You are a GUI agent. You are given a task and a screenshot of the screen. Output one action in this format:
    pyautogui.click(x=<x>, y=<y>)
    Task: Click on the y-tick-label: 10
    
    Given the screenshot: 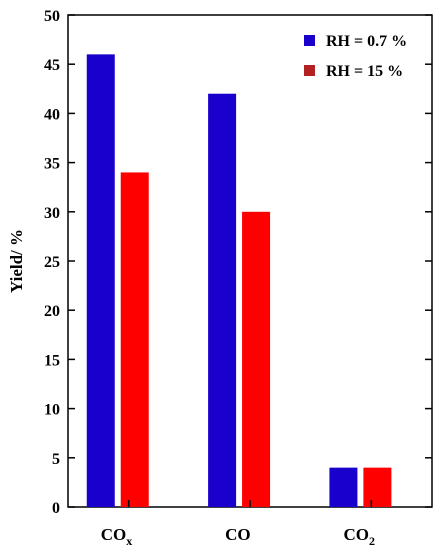 What is the action you would take?
    pyautogui.click(x=52, y=410)
    